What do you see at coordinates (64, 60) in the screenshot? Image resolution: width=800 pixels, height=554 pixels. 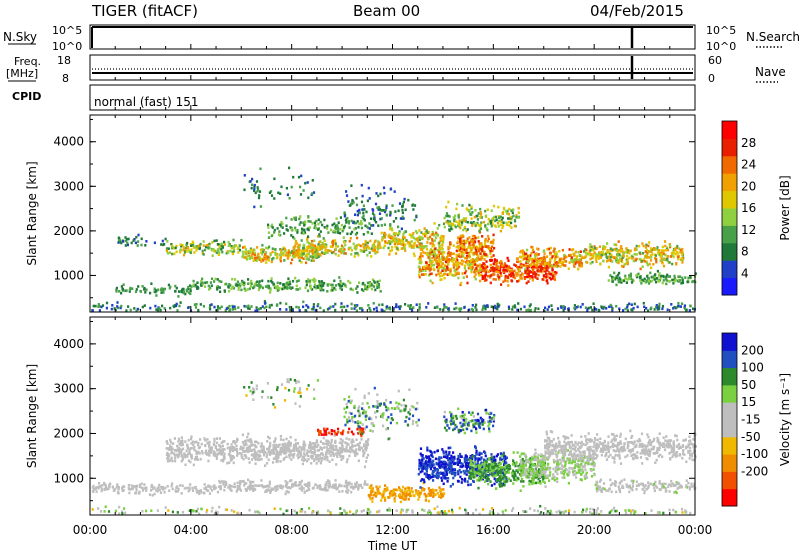 I see `freq-tick-top: 18` at bounding box center [64, 60].